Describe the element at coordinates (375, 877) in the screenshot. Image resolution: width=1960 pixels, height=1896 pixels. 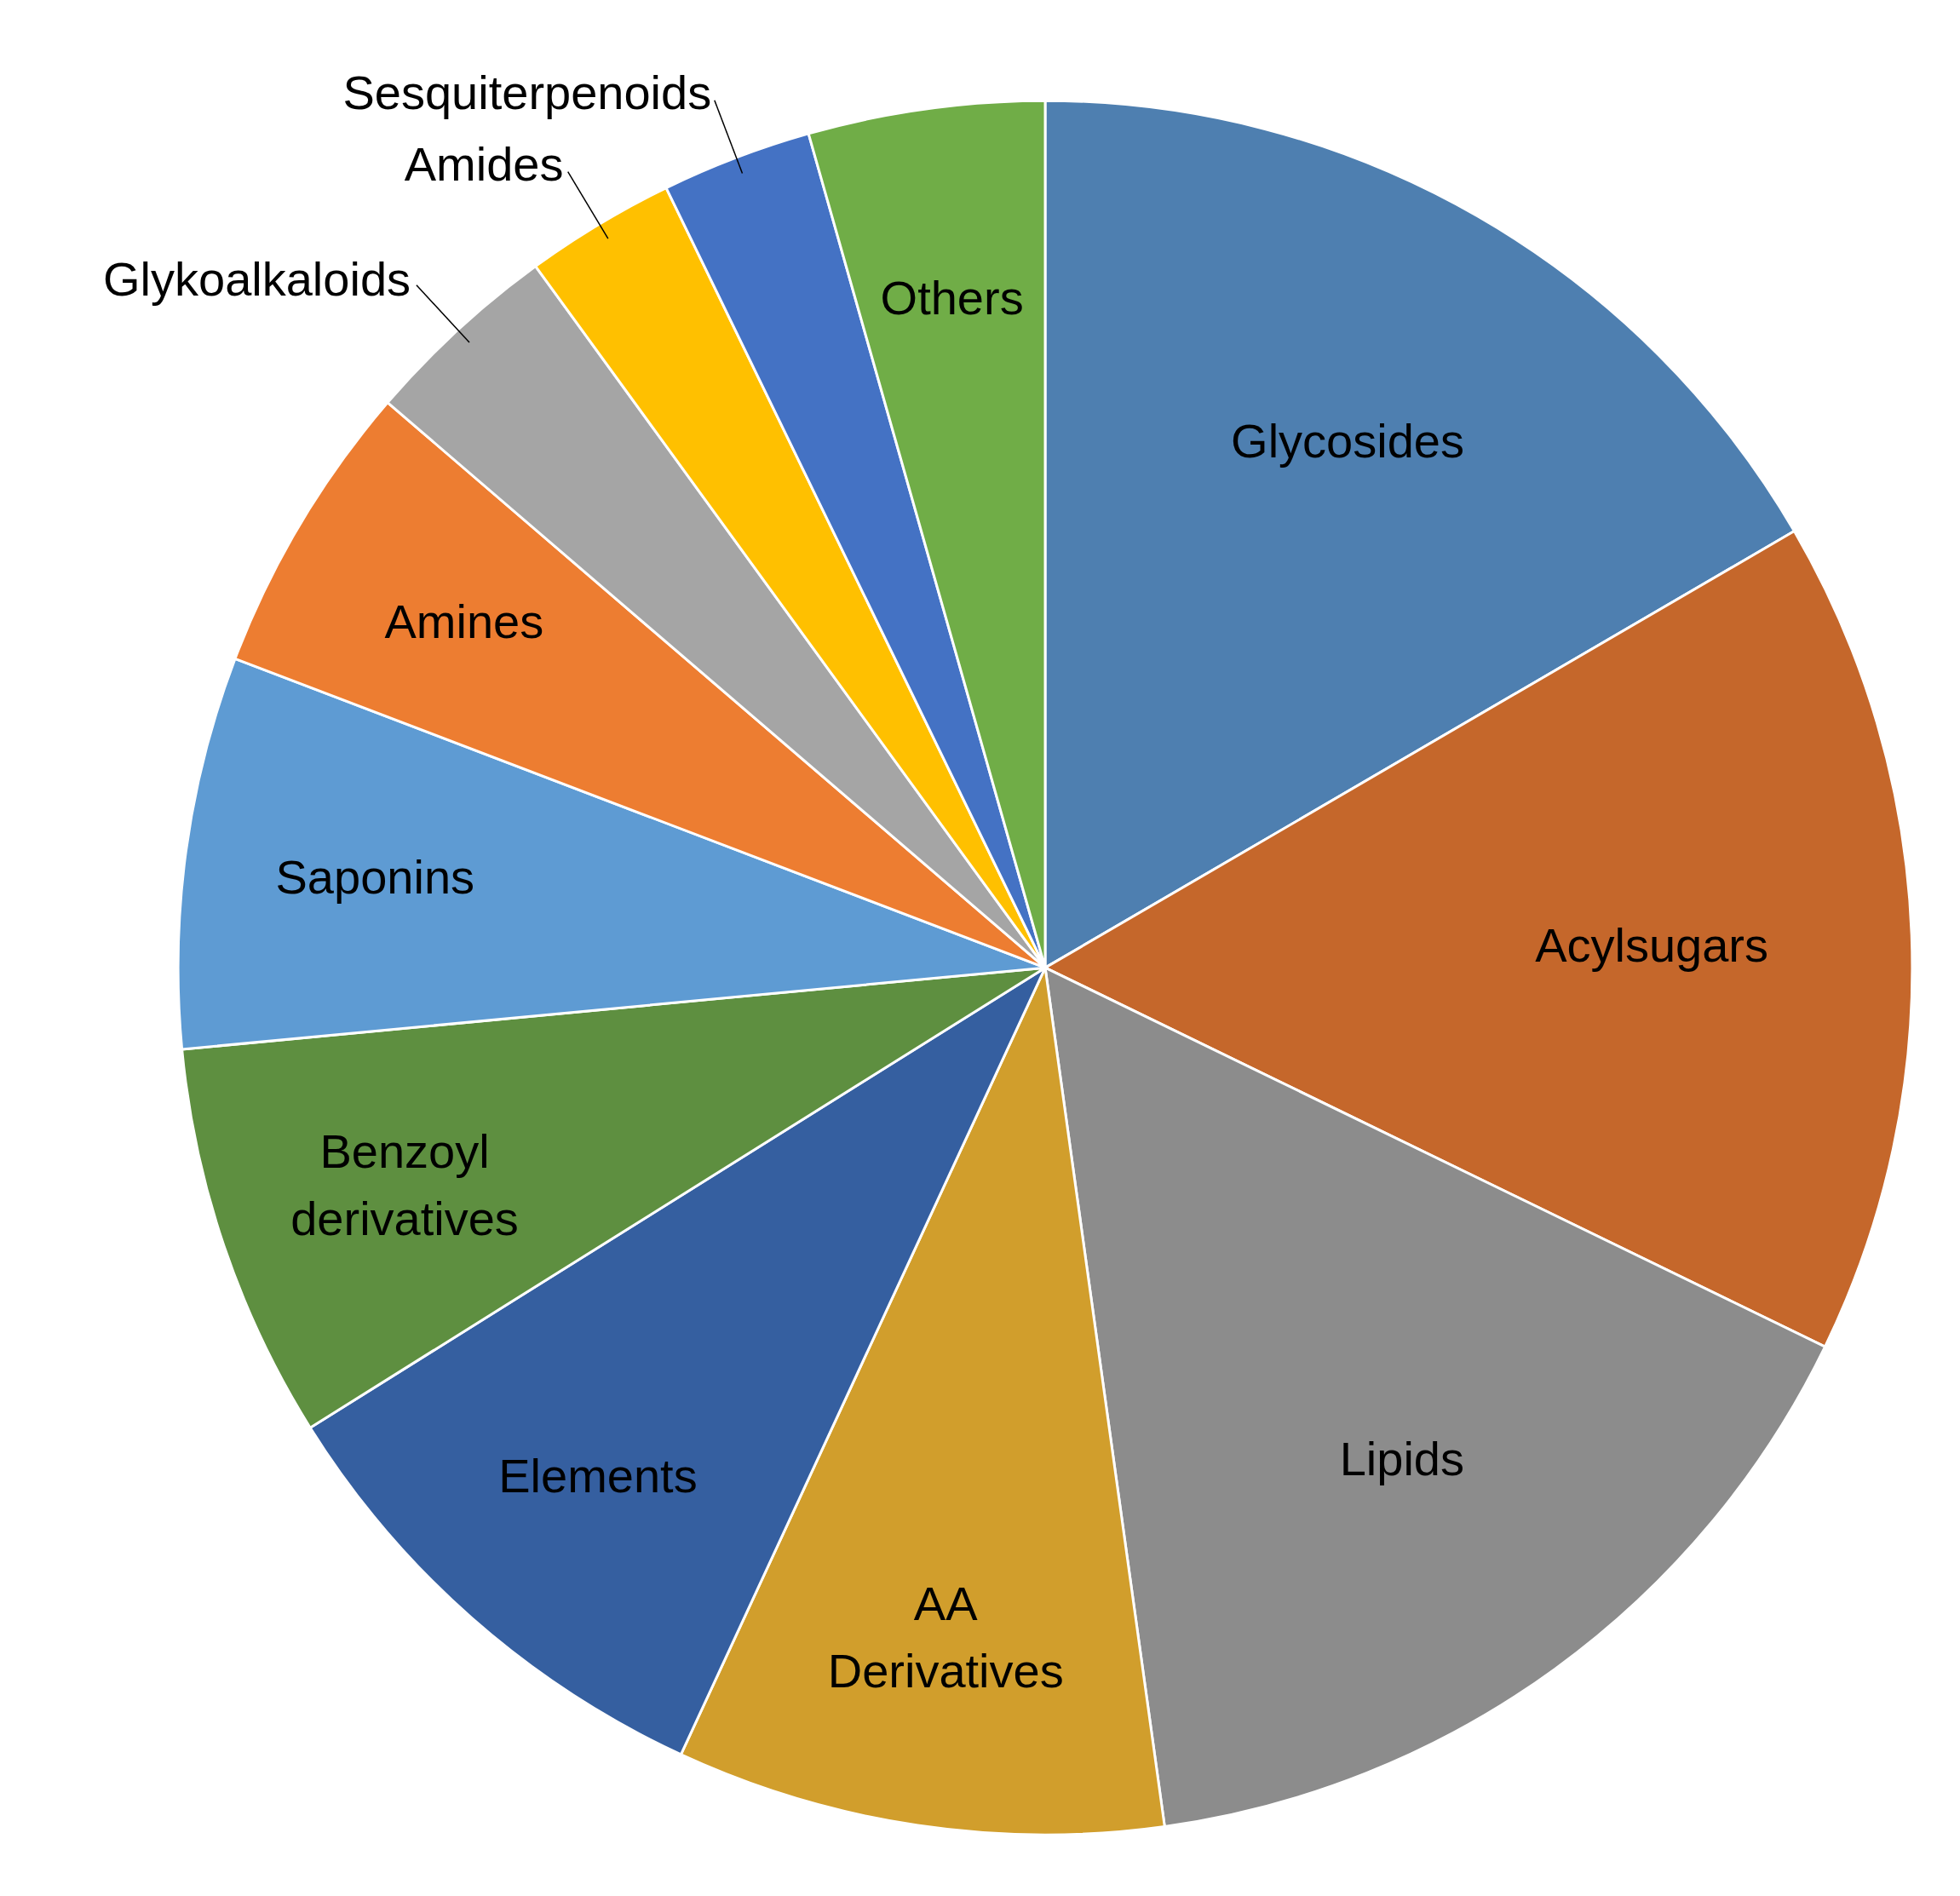
I see `slice-label: Saponins` at that location.